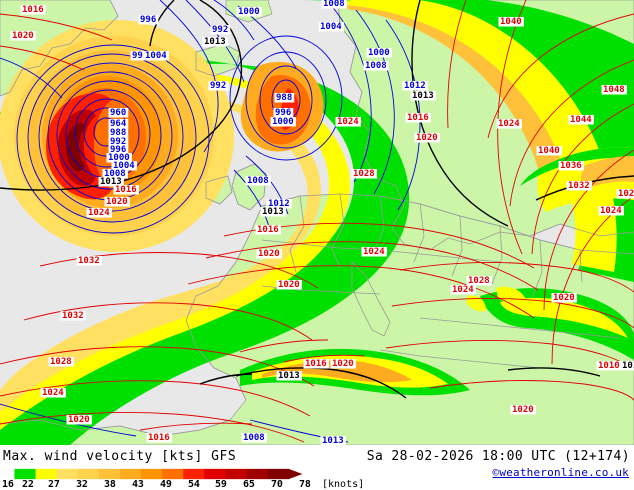  What do you see at coordinates (448, 93) in the screenshot?
I see `wind-band-scandi-orange` at bounding box center [448, 93].